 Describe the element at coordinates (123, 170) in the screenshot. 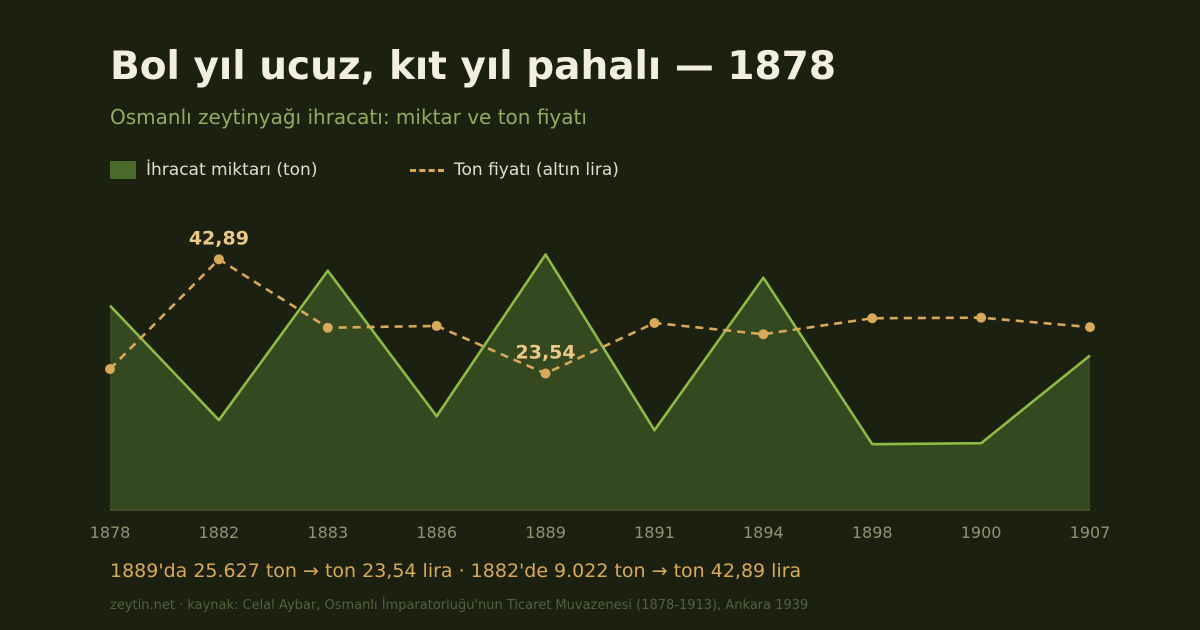

I see `legend-swatch-area` at that location.